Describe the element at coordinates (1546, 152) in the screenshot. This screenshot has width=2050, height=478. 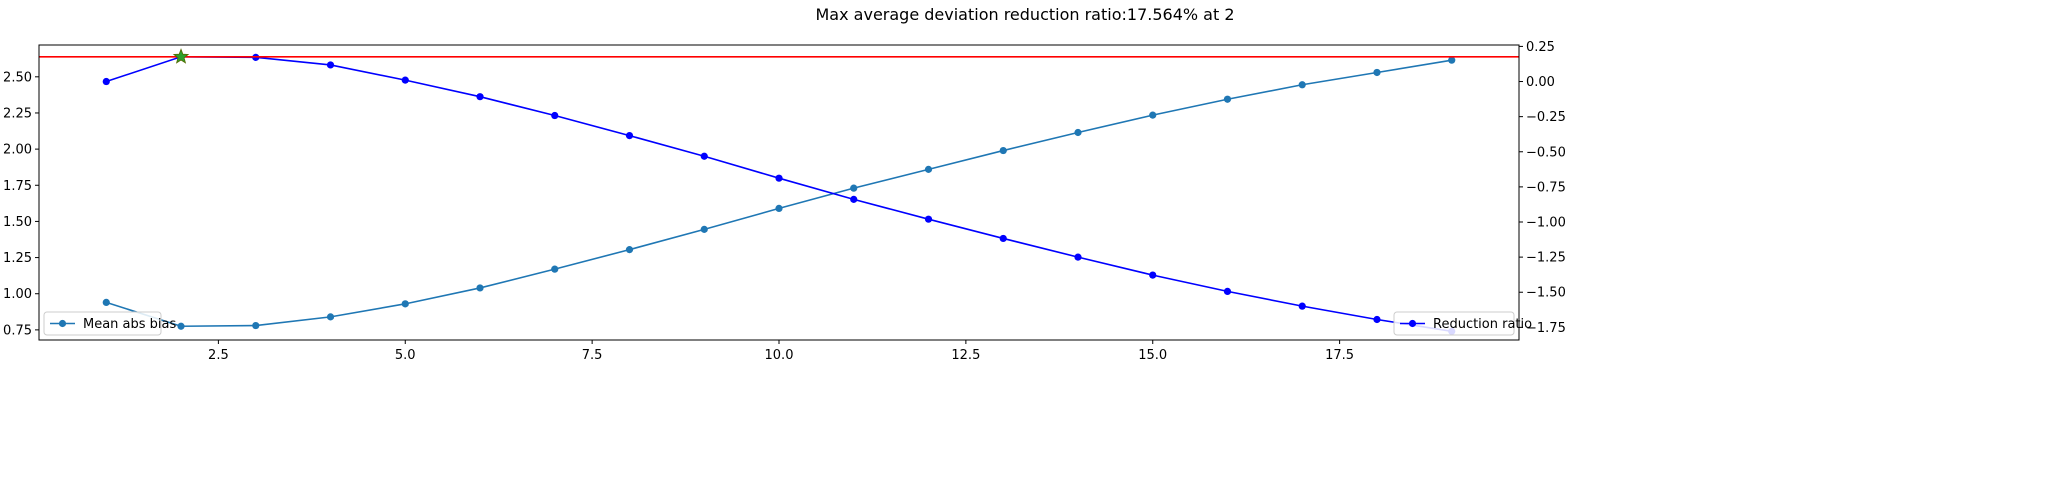
I see `right-y-tick-label: −0.50` at that location.